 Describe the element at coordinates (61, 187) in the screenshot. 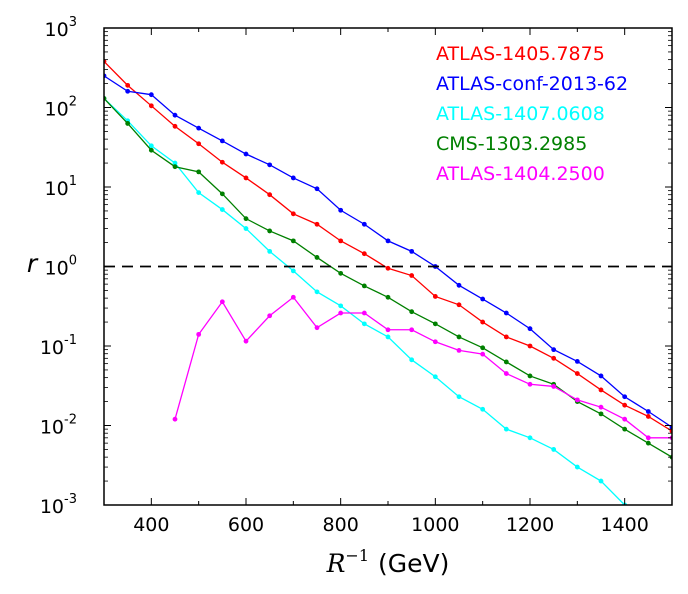

I see `y-tick-label: 10¹` at that location.